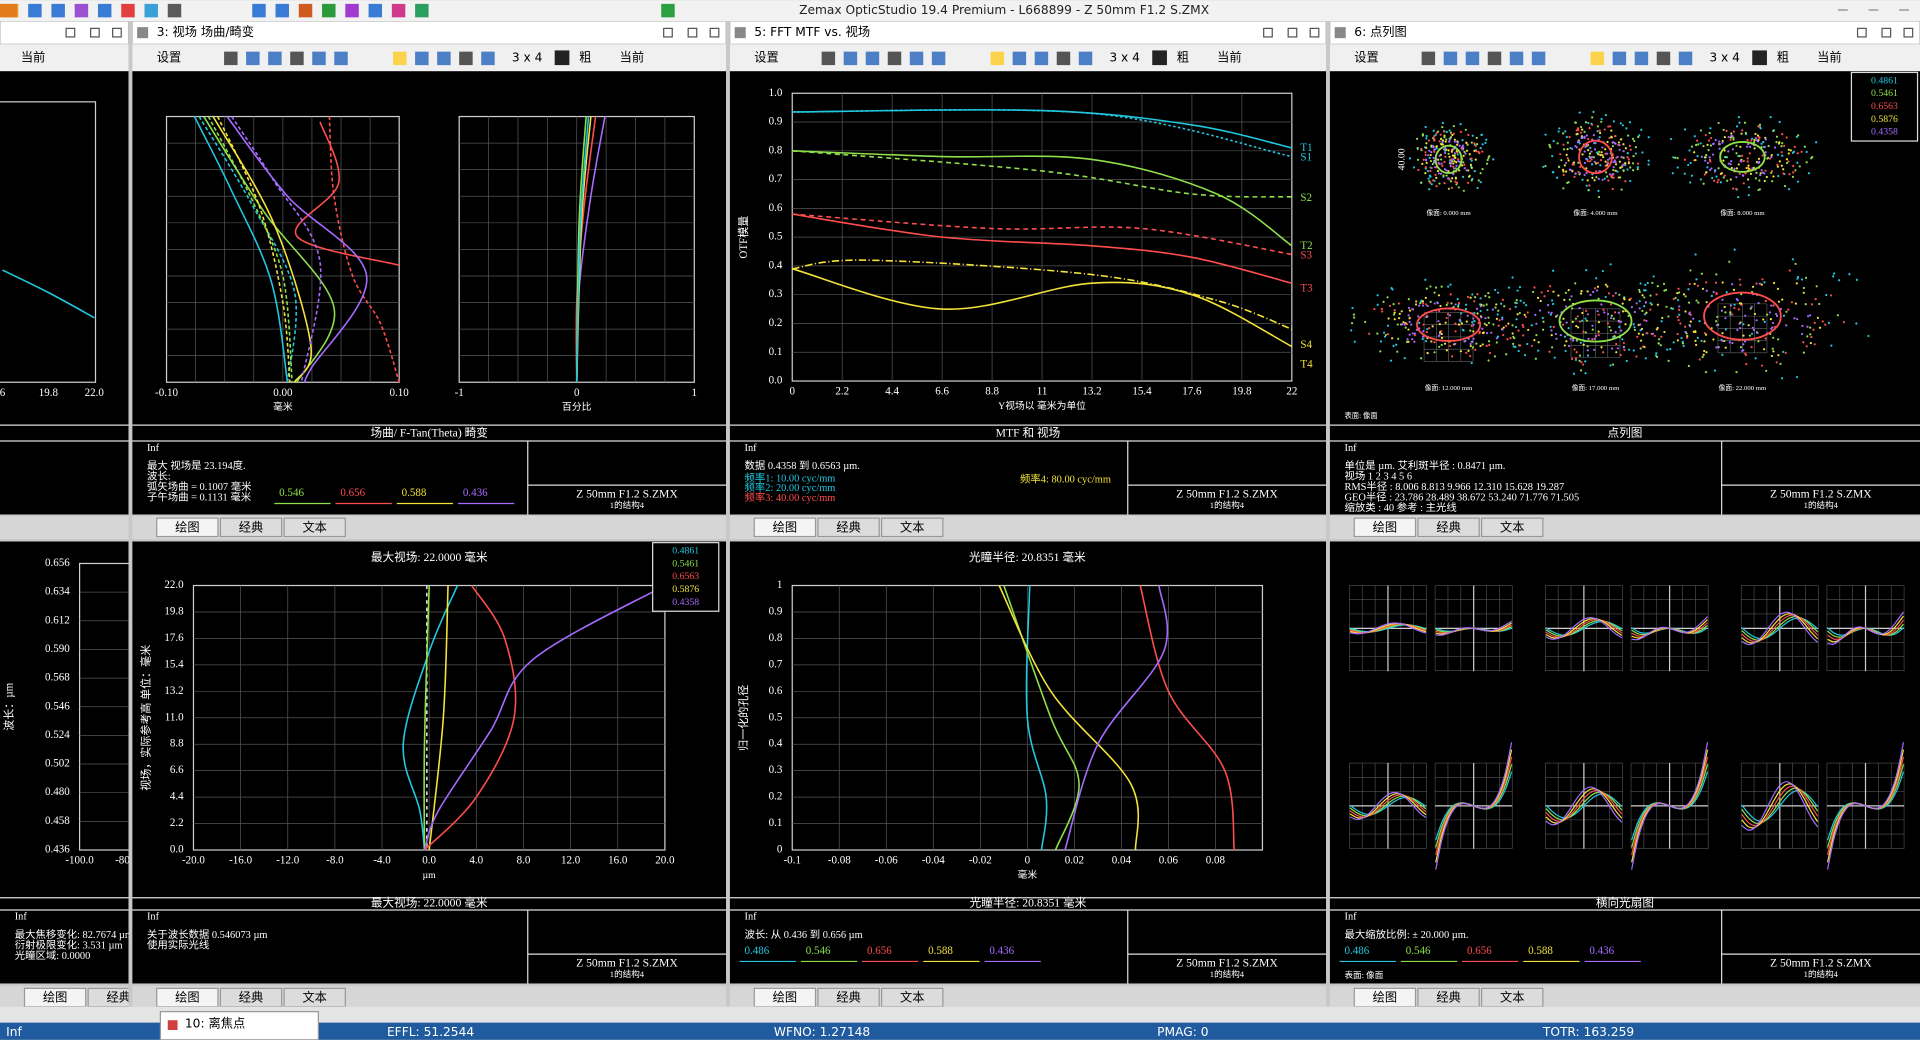 The height and width of the screenshot is (1040, 1920). Describe the element at coordinates (352, 493) in the screenshot. I see `wavelength-label: 0.656` at that location.